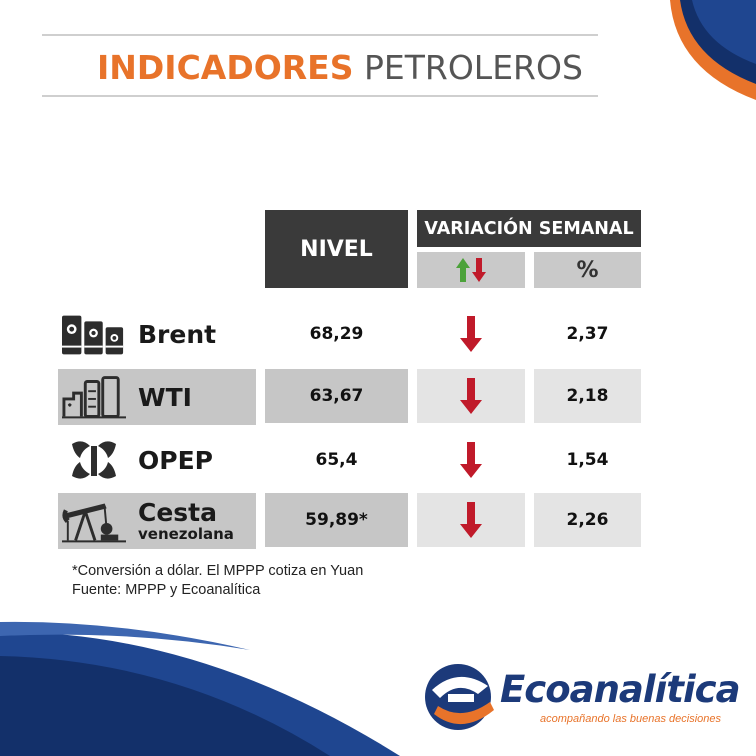 The image size is (756, 756). I want to click on header-pct: %, so click(587, 270).